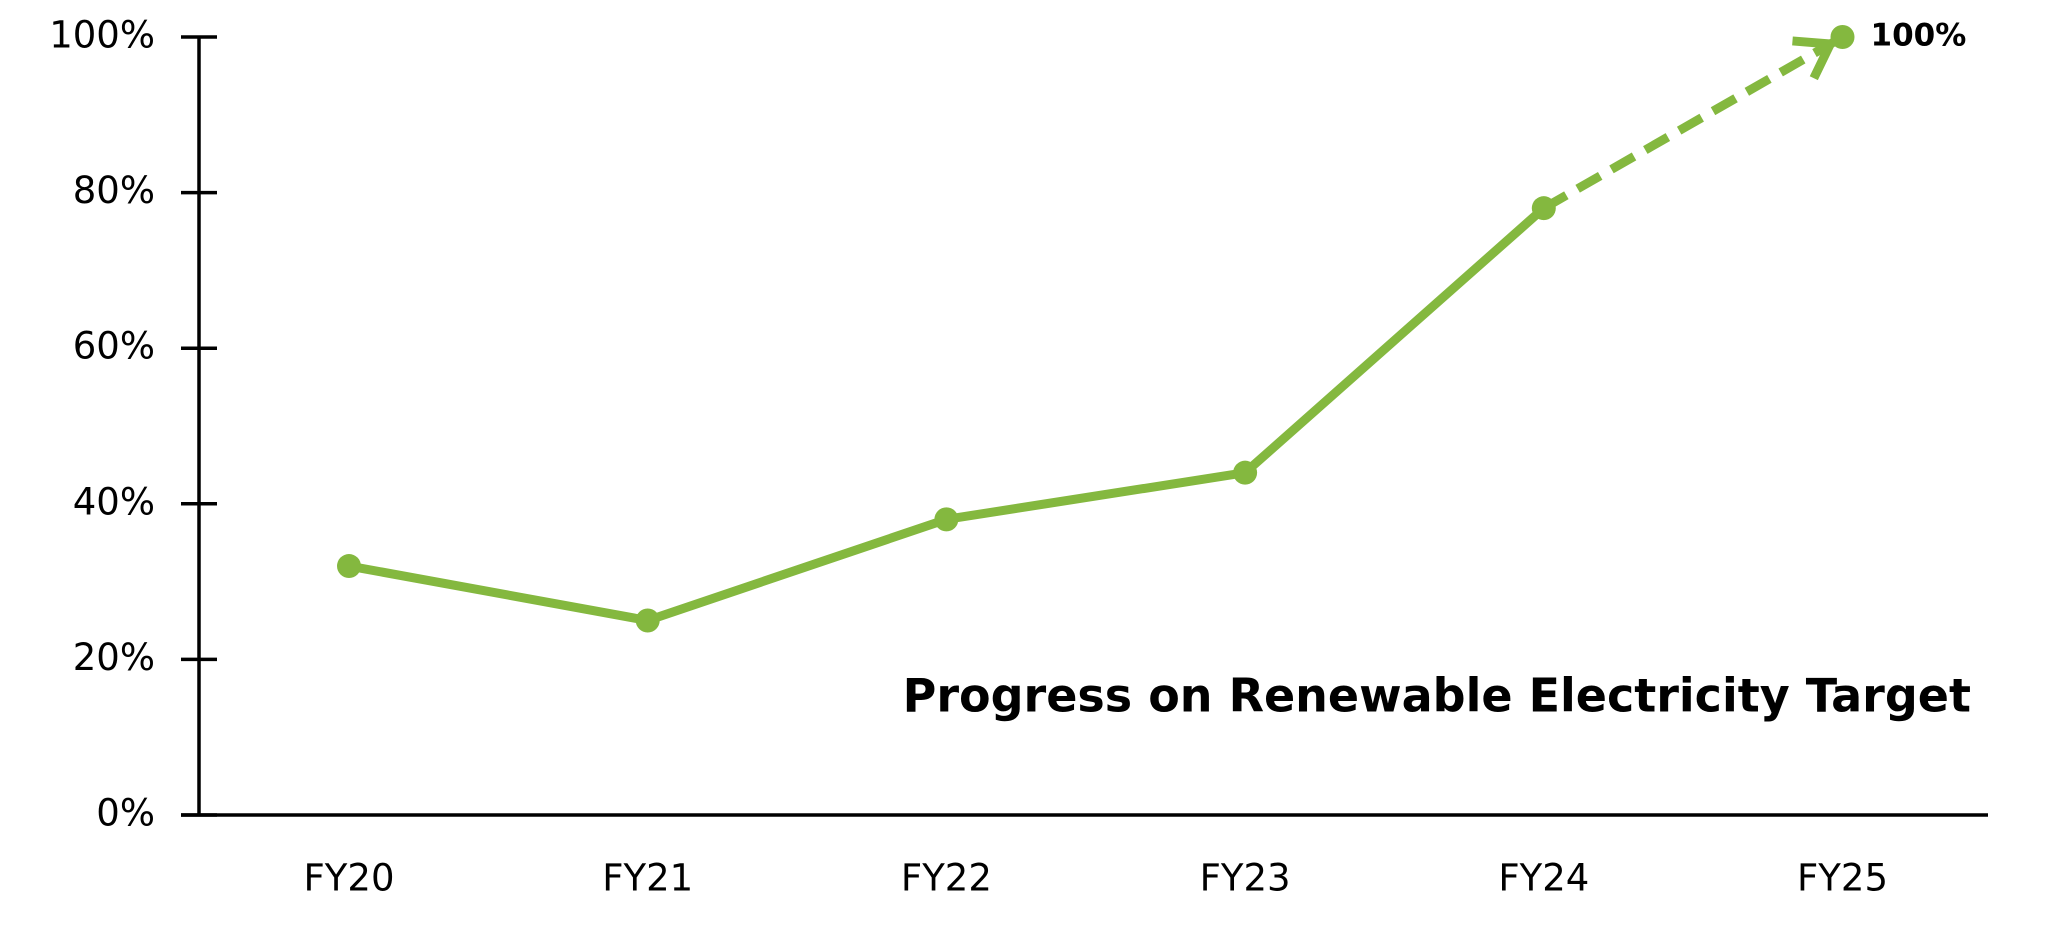  I want to click on x-tick-label: FY25, so click(1842, 878).